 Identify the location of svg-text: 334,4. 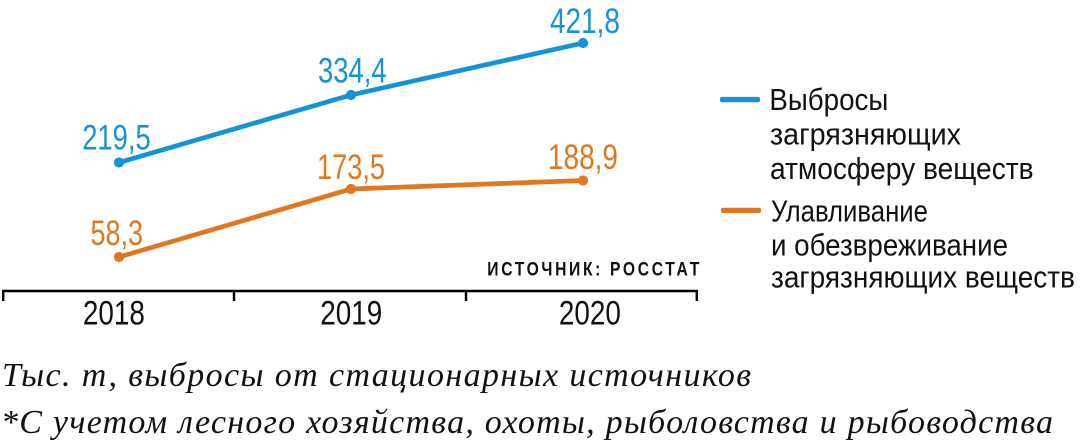
(352, 71).